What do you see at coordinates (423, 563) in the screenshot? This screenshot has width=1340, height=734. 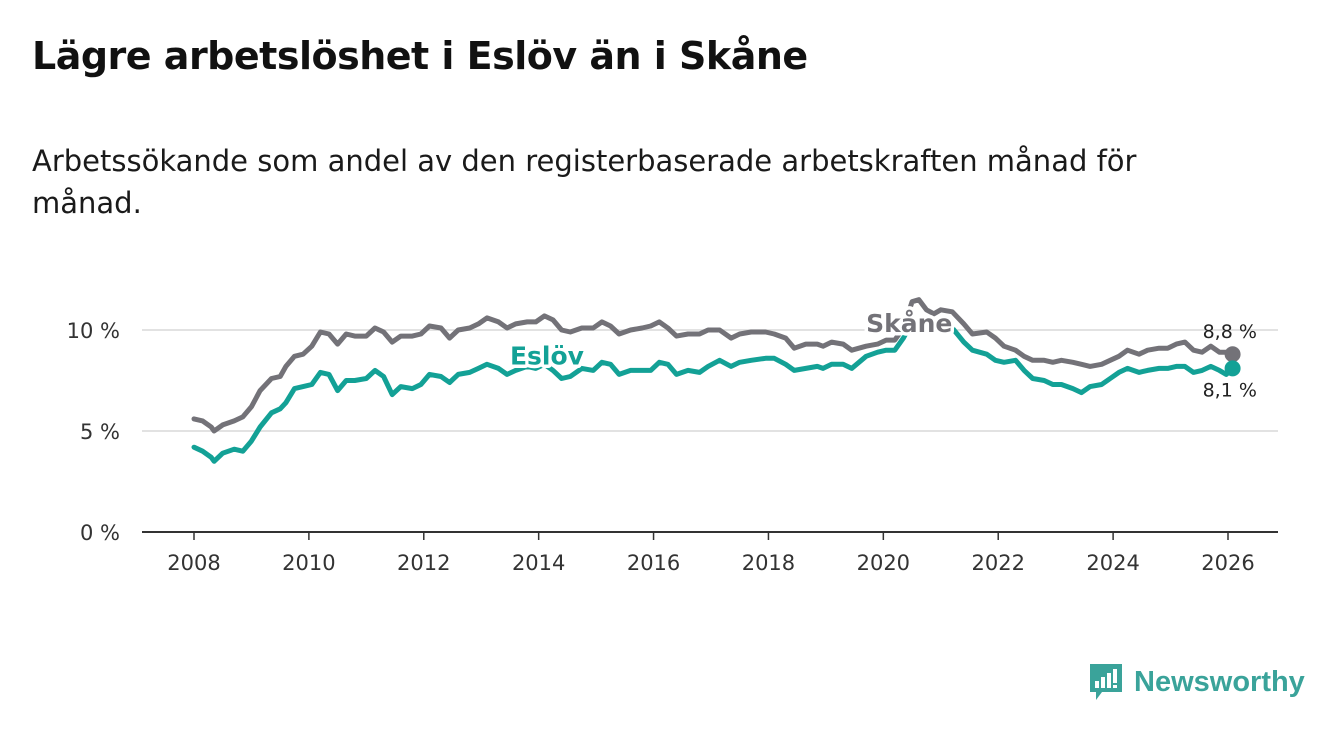 I see `x-tick-label: 2012` at bounding box center [423, 563].